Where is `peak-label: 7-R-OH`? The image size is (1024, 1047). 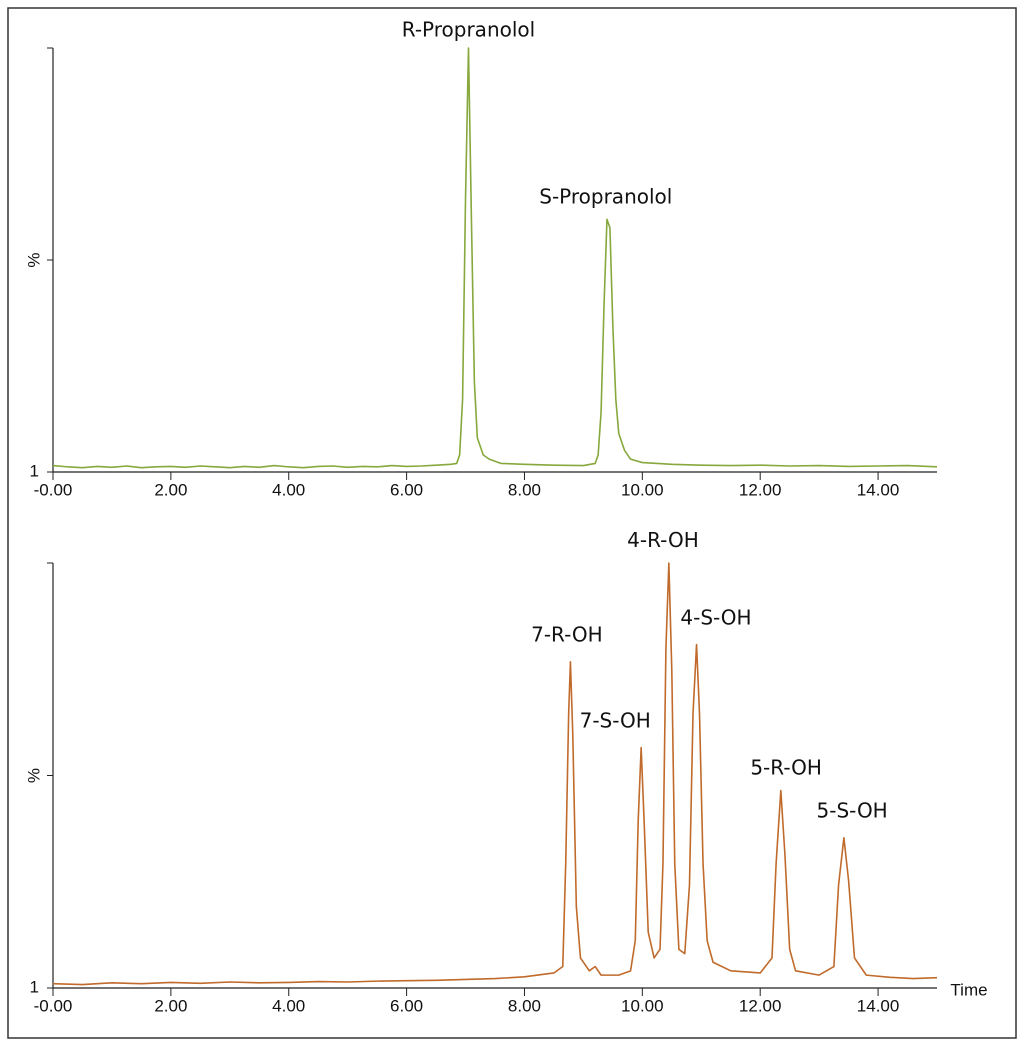
peak-label: 7-R-OH is located at coordinates (567, 634).